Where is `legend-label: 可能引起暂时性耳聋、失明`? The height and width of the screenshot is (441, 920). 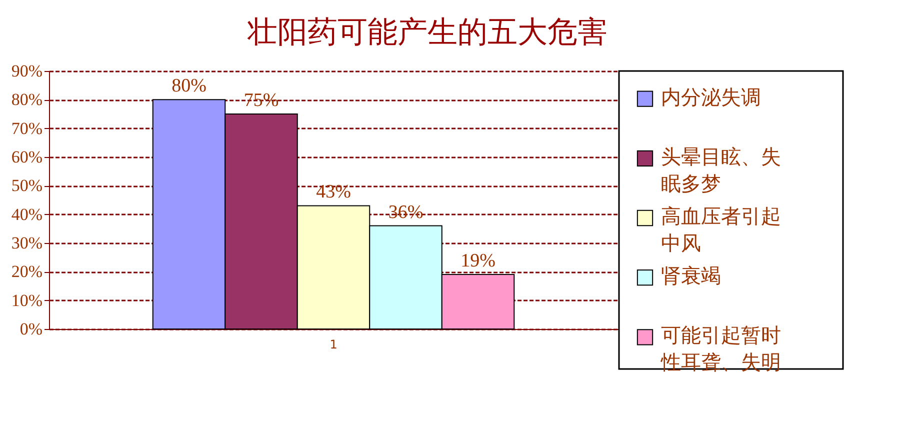
legend-label: 可能引起暂时性耳聋、失明 is located at coordinates (720, 348).